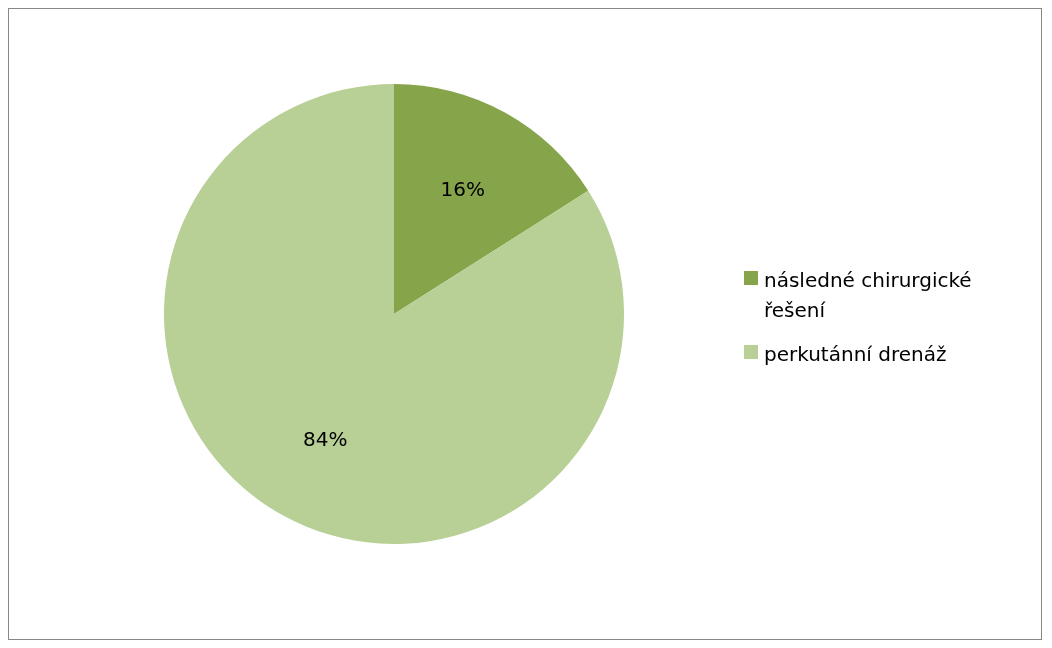 Image resolution: width=1052 pixels, height=648 pixels. I want to click on data-label: 16%, so click(462, 189).